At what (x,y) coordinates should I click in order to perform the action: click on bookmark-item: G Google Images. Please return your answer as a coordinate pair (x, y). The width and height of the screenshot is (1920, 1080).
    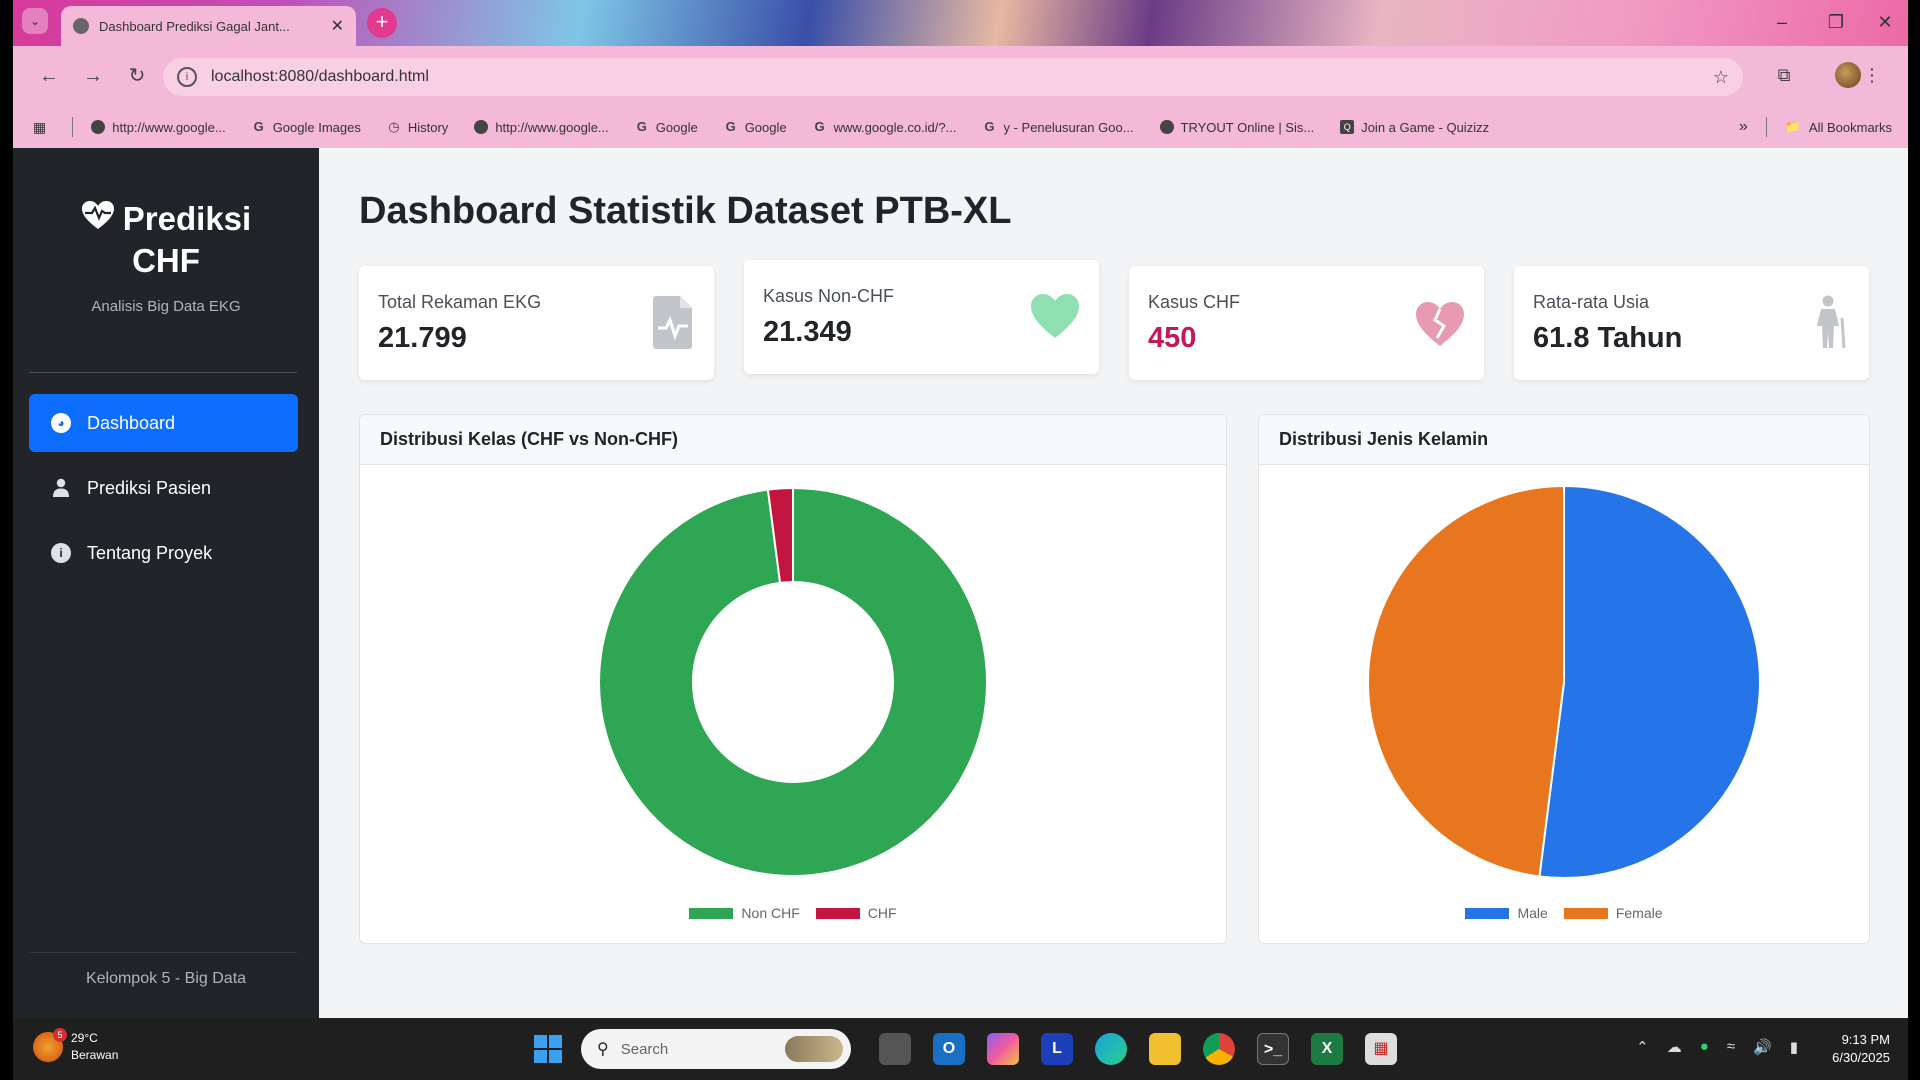
    Looking at the image, I should click on (306, 127).